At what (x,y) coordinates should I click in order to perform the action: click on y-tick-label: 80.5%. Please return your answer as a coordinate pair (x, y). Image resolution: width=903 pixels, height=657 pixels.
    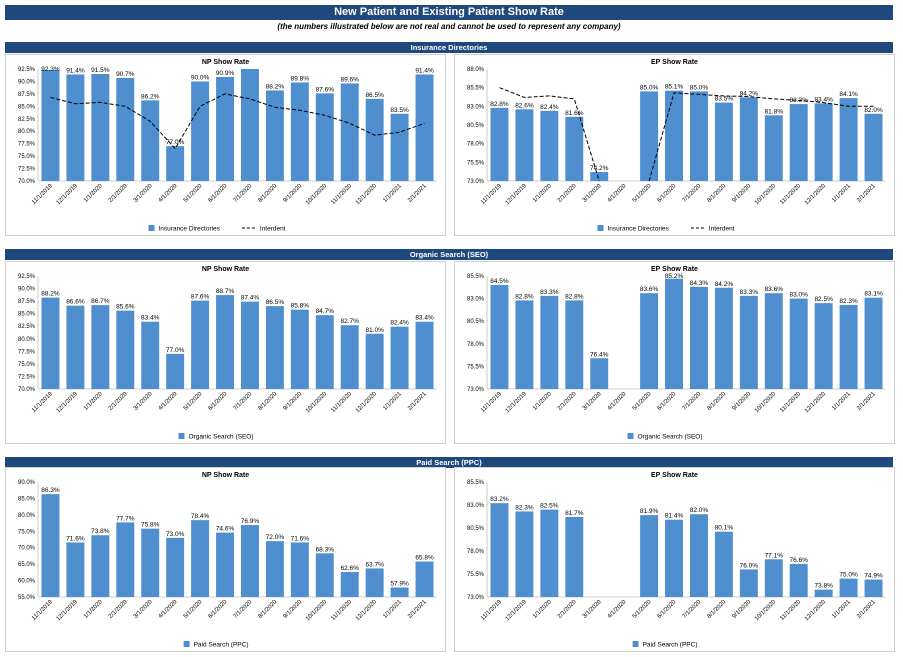
    Looking at the image, I should click on (476, 322).